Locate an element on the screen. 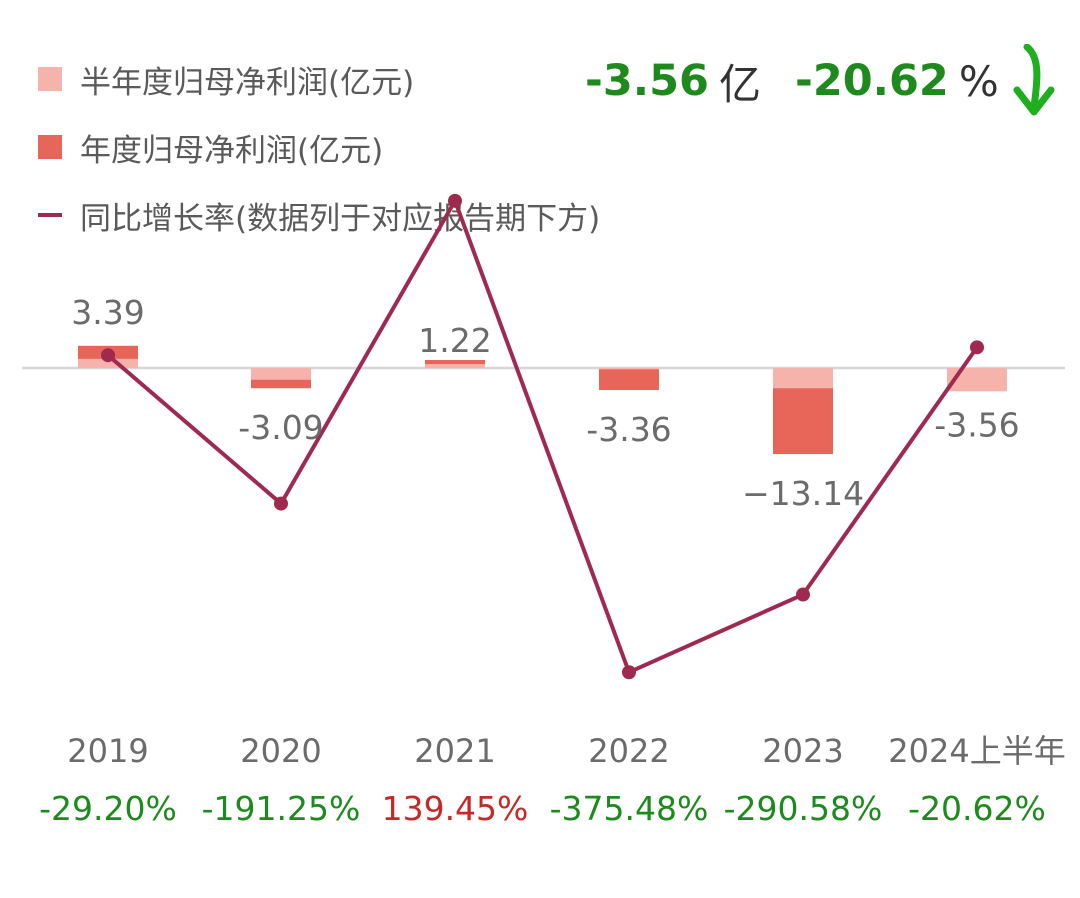 This screenshot has width=1080, height=898. x-axis-category-label: 2019 is located at coordinates (107, 751).